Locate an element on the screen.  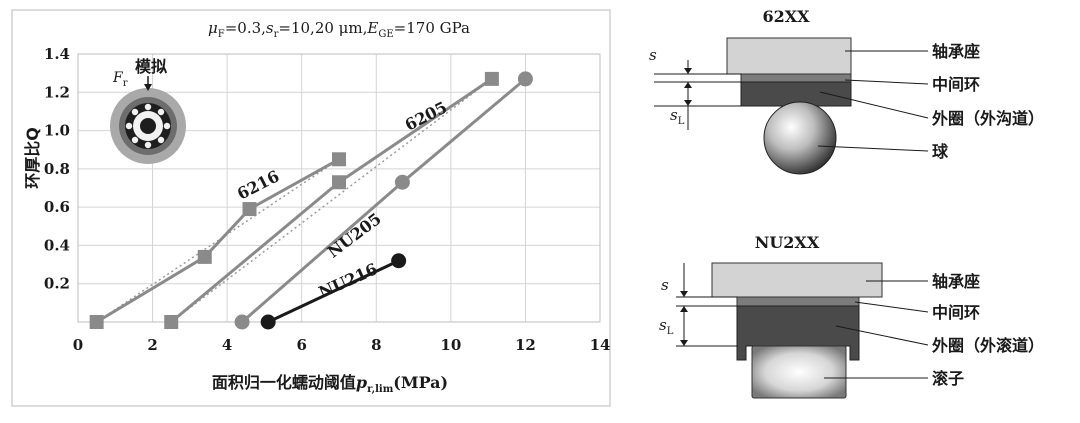
label-ball: 球 is located at coordinates (940, 151).